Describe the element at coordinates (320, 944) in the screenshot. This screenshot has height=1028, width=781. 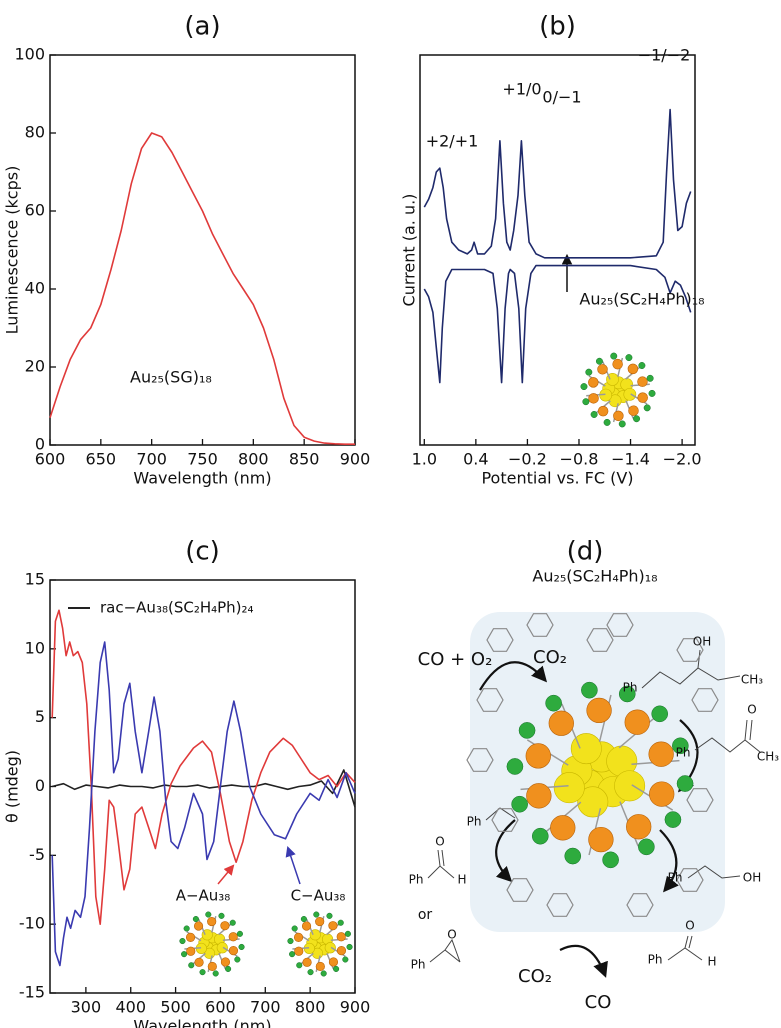
I see `au38-c-cluster` at that location.